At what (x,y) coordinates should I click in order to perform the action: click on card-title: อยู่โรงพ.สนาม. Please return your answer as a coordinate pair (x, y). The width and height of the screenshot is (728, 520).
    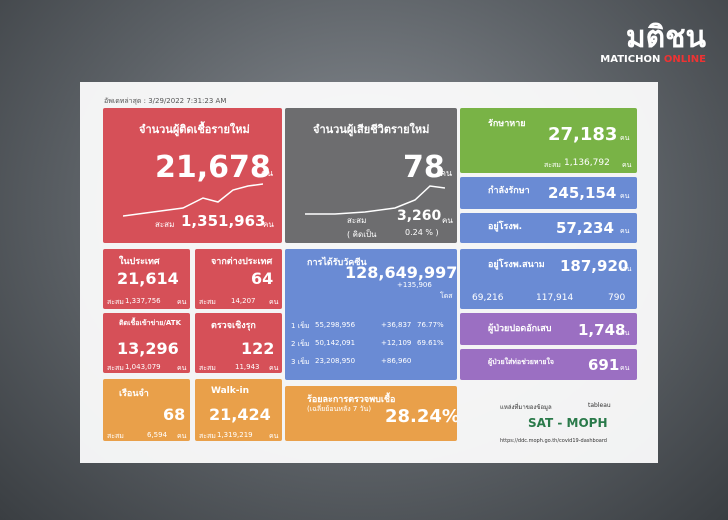
    Looking at the image, I should click on (516, 265).